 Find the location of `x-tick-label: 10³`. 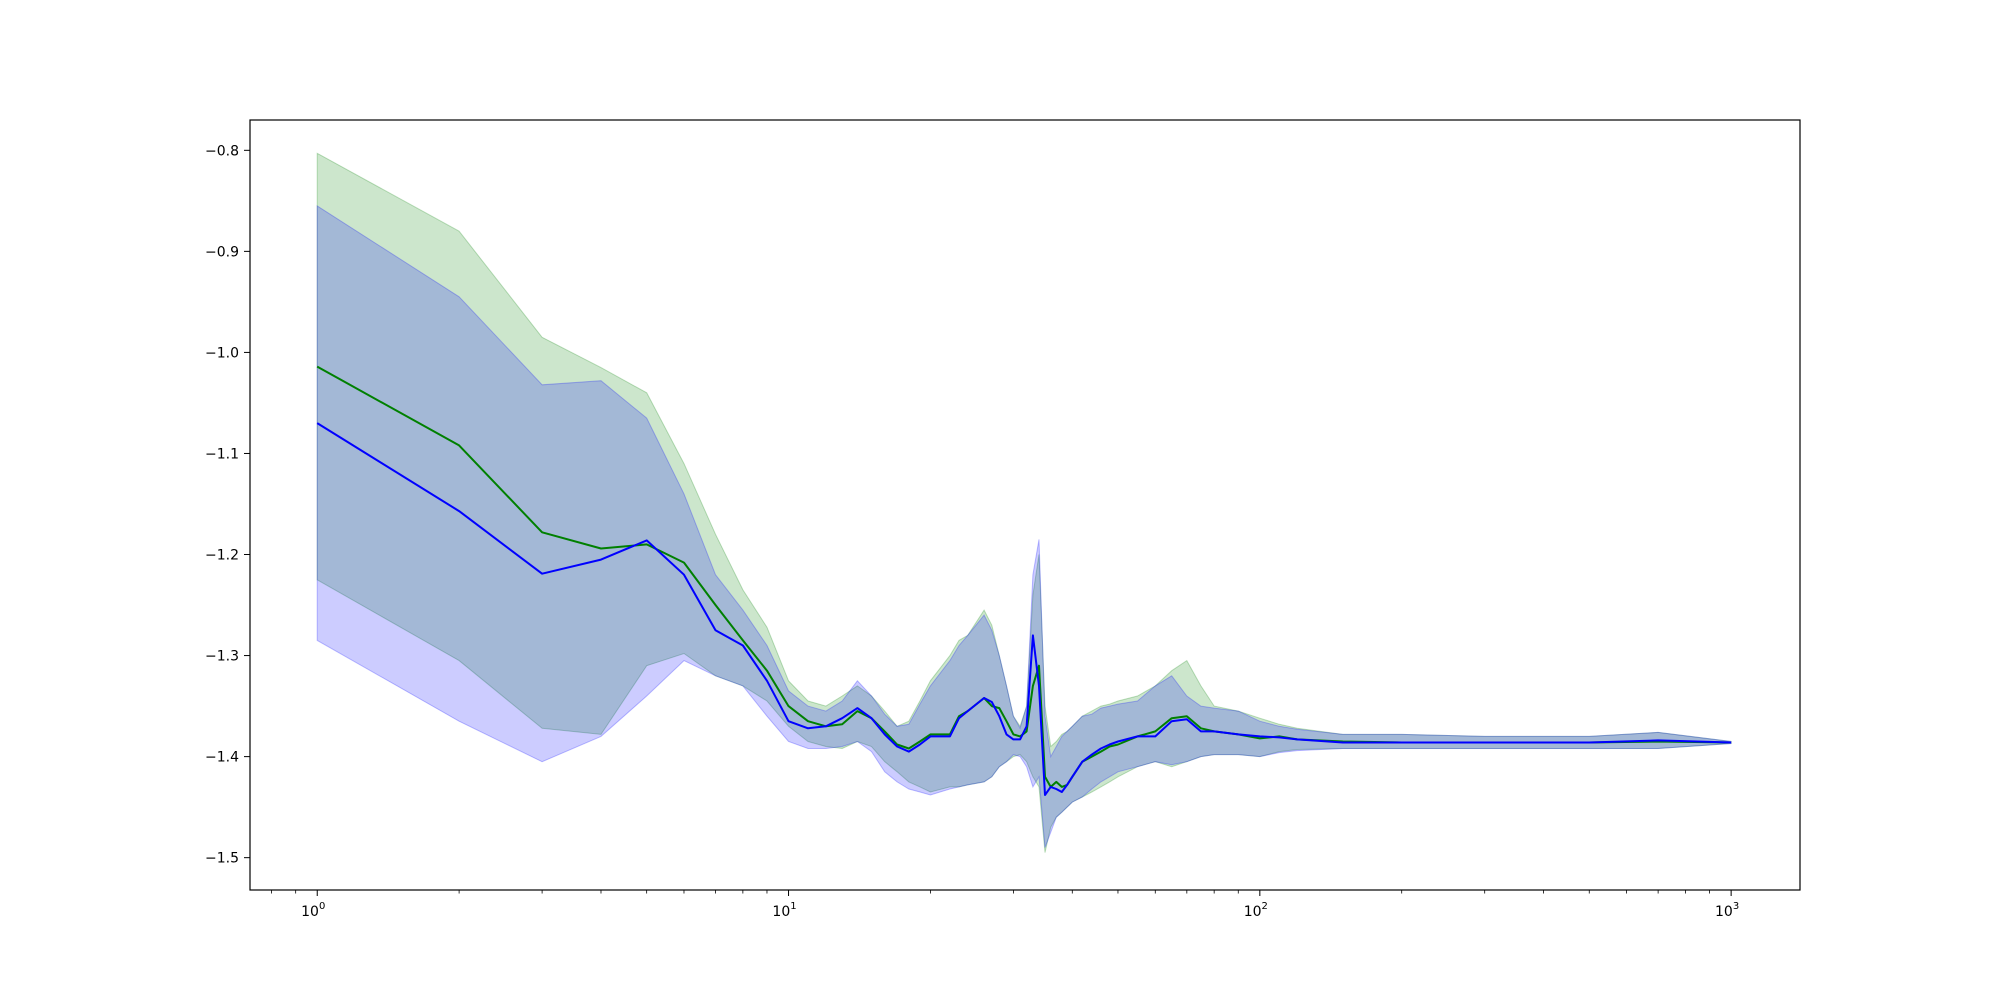

x-tick-label: 10³ is located at coordinates (1727, 910).